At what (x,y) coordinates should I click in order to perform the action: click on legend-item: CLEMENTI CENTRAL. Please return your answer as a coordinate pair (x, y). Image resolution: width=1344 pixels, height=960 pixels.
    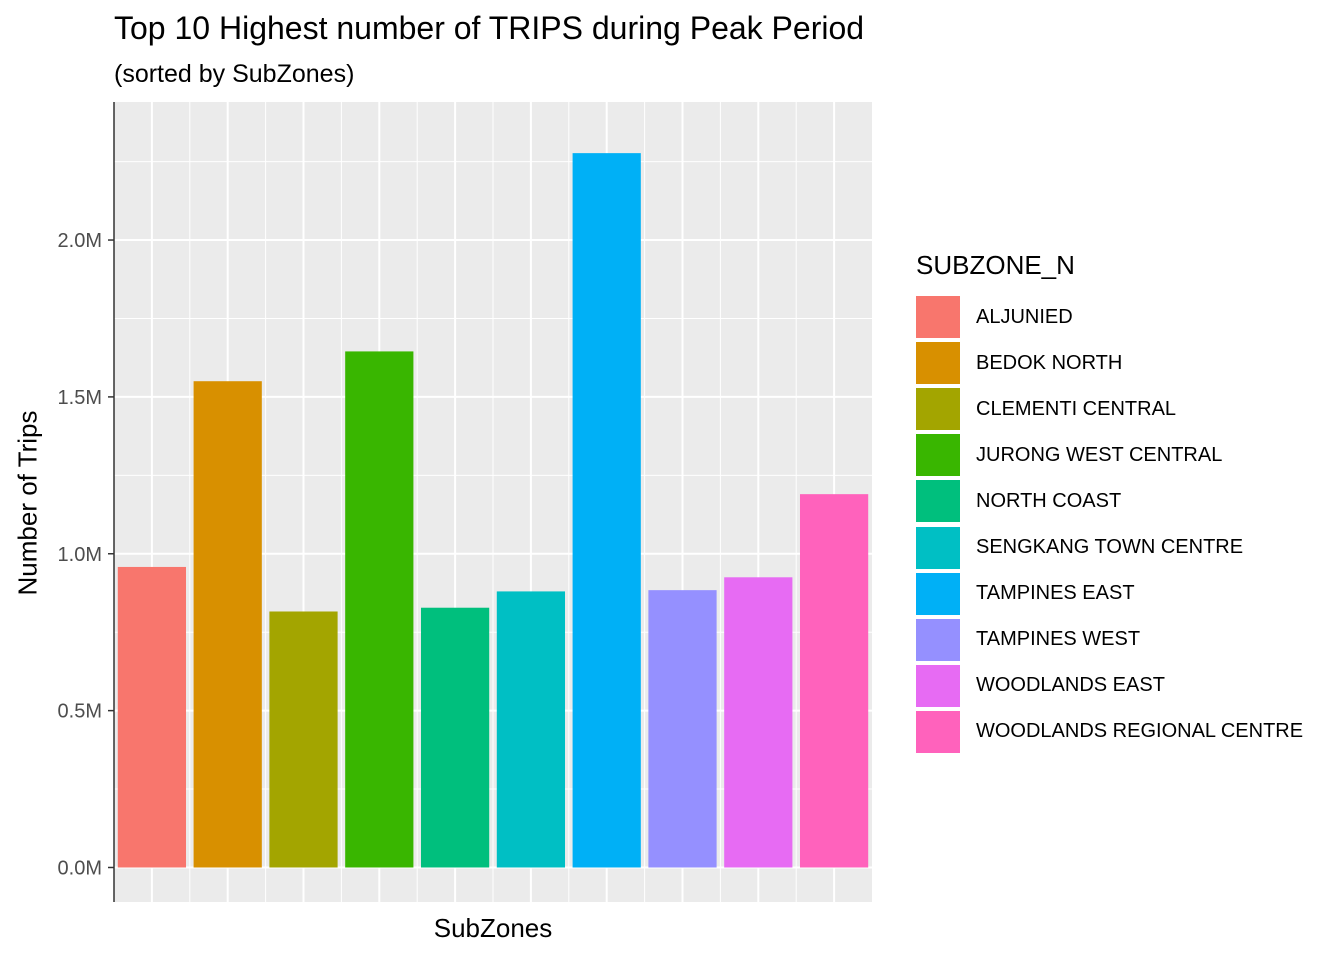
    Looking at the image, I should click on (1109, 409).